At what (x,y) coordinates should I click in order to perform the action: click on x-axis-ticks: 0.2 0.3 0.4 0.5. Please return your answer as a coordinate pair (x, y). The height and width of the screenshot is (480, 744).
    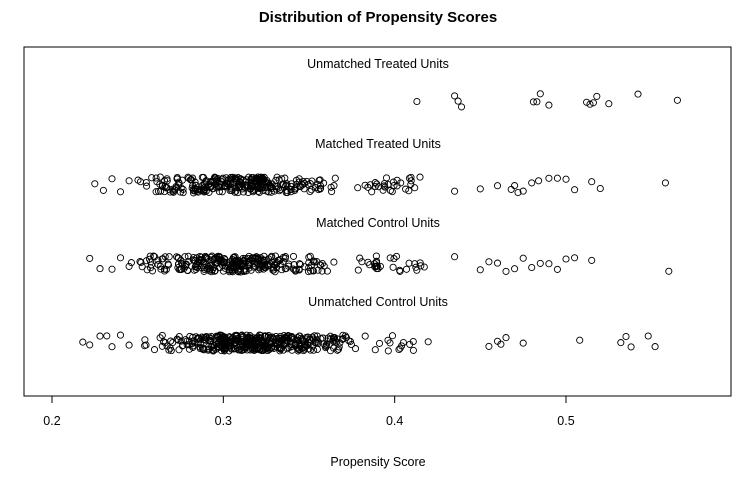
    Looking at the image, I should click on (309, 412).